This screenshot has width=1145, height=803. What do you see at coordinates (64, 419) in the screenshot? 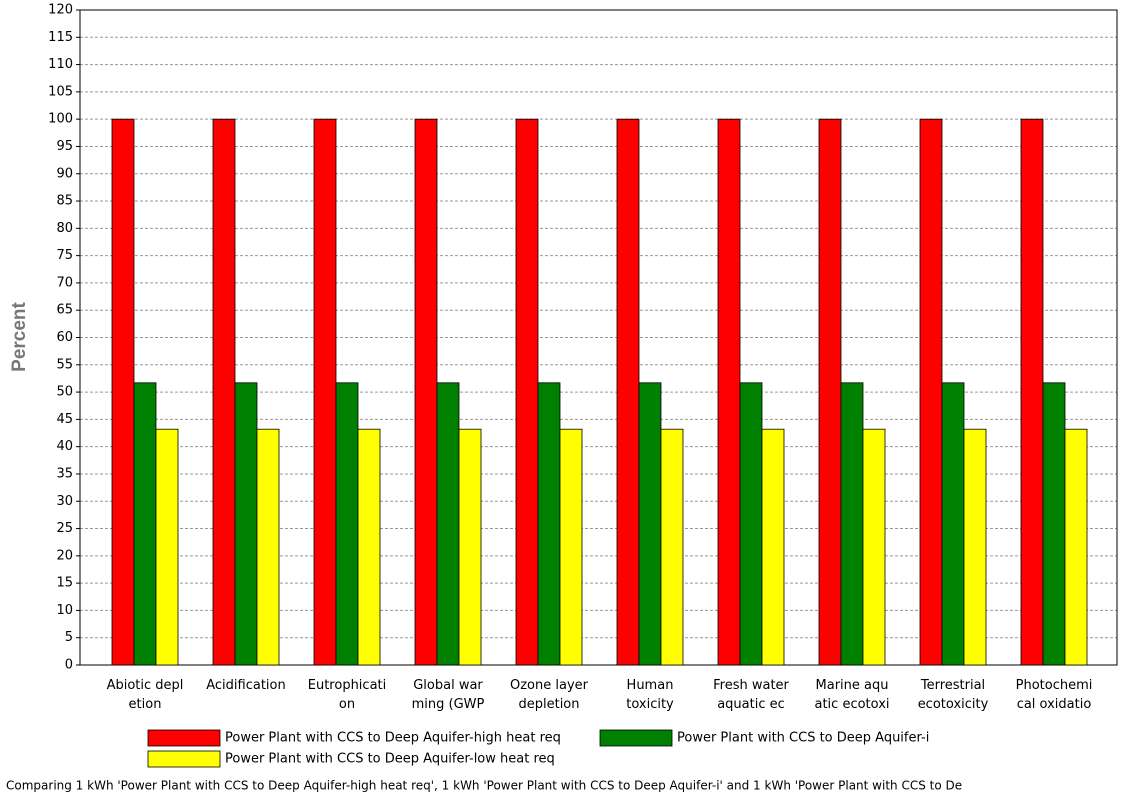
I see `y-tick-label: 45` at bounding box center [64, 419].